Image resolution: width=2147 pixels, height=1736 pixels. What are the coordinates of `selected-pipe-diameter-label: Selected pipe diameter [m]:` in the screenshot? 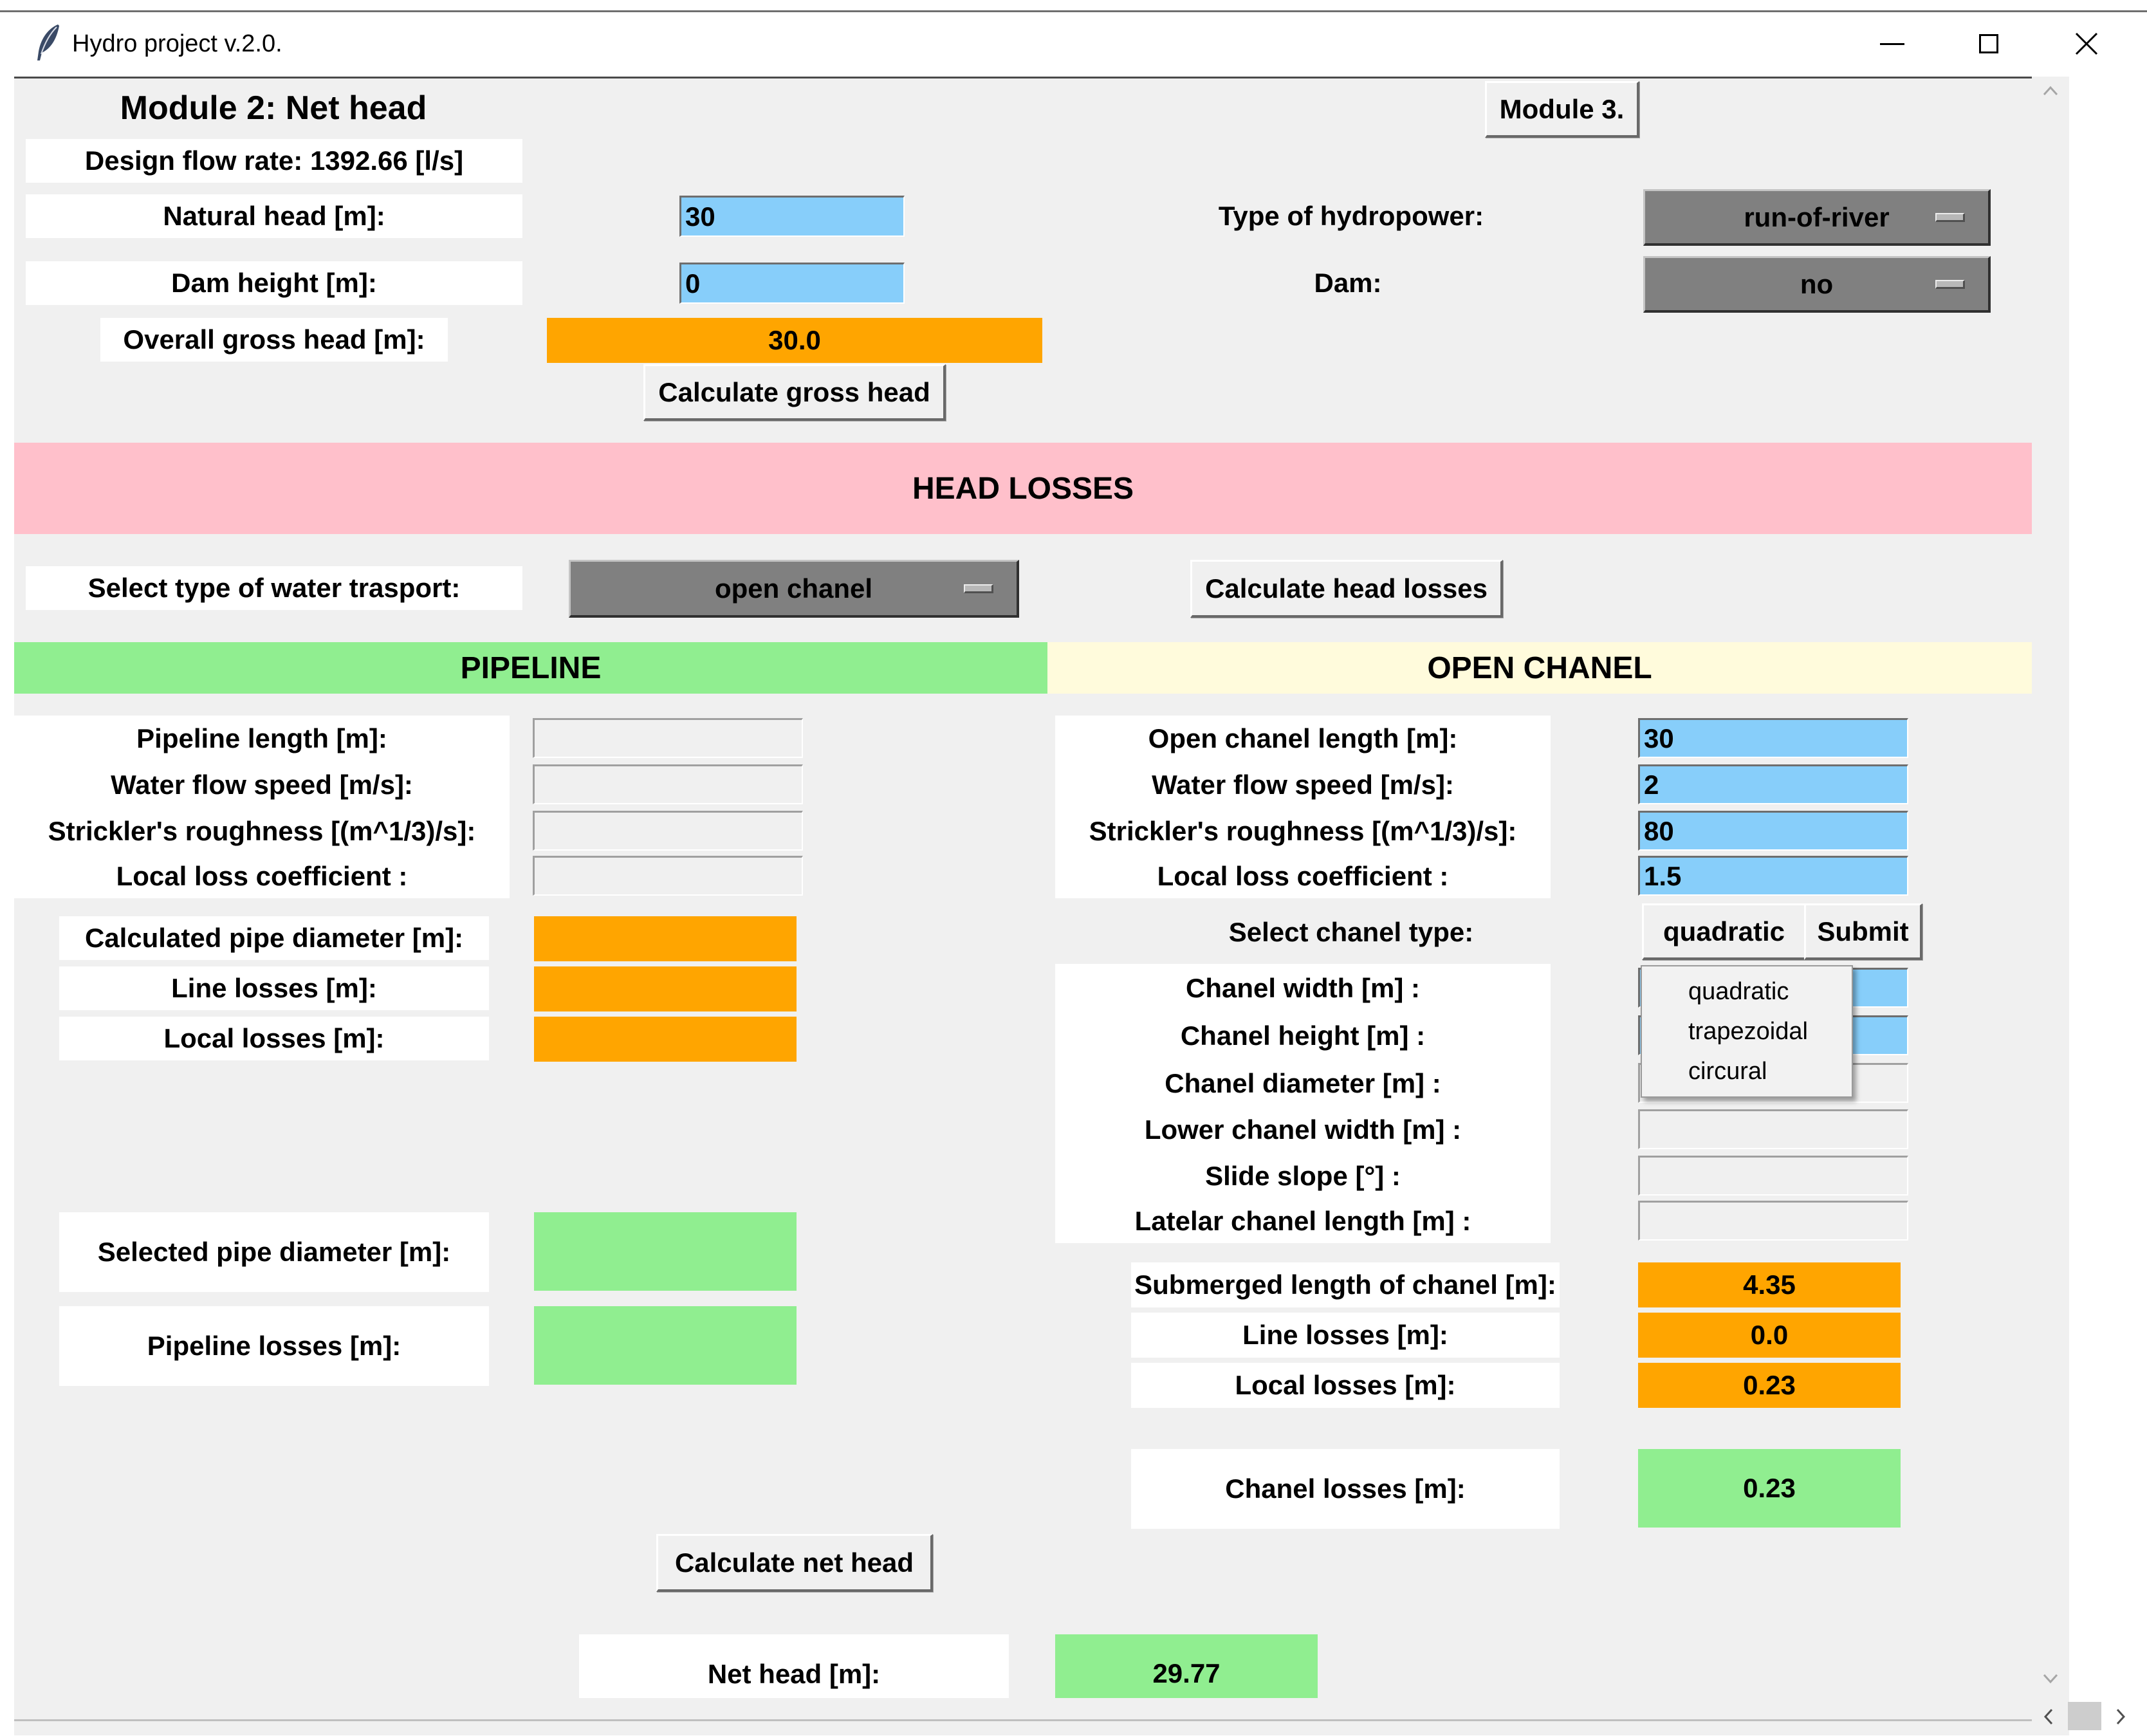 It's located at (274, 1252).